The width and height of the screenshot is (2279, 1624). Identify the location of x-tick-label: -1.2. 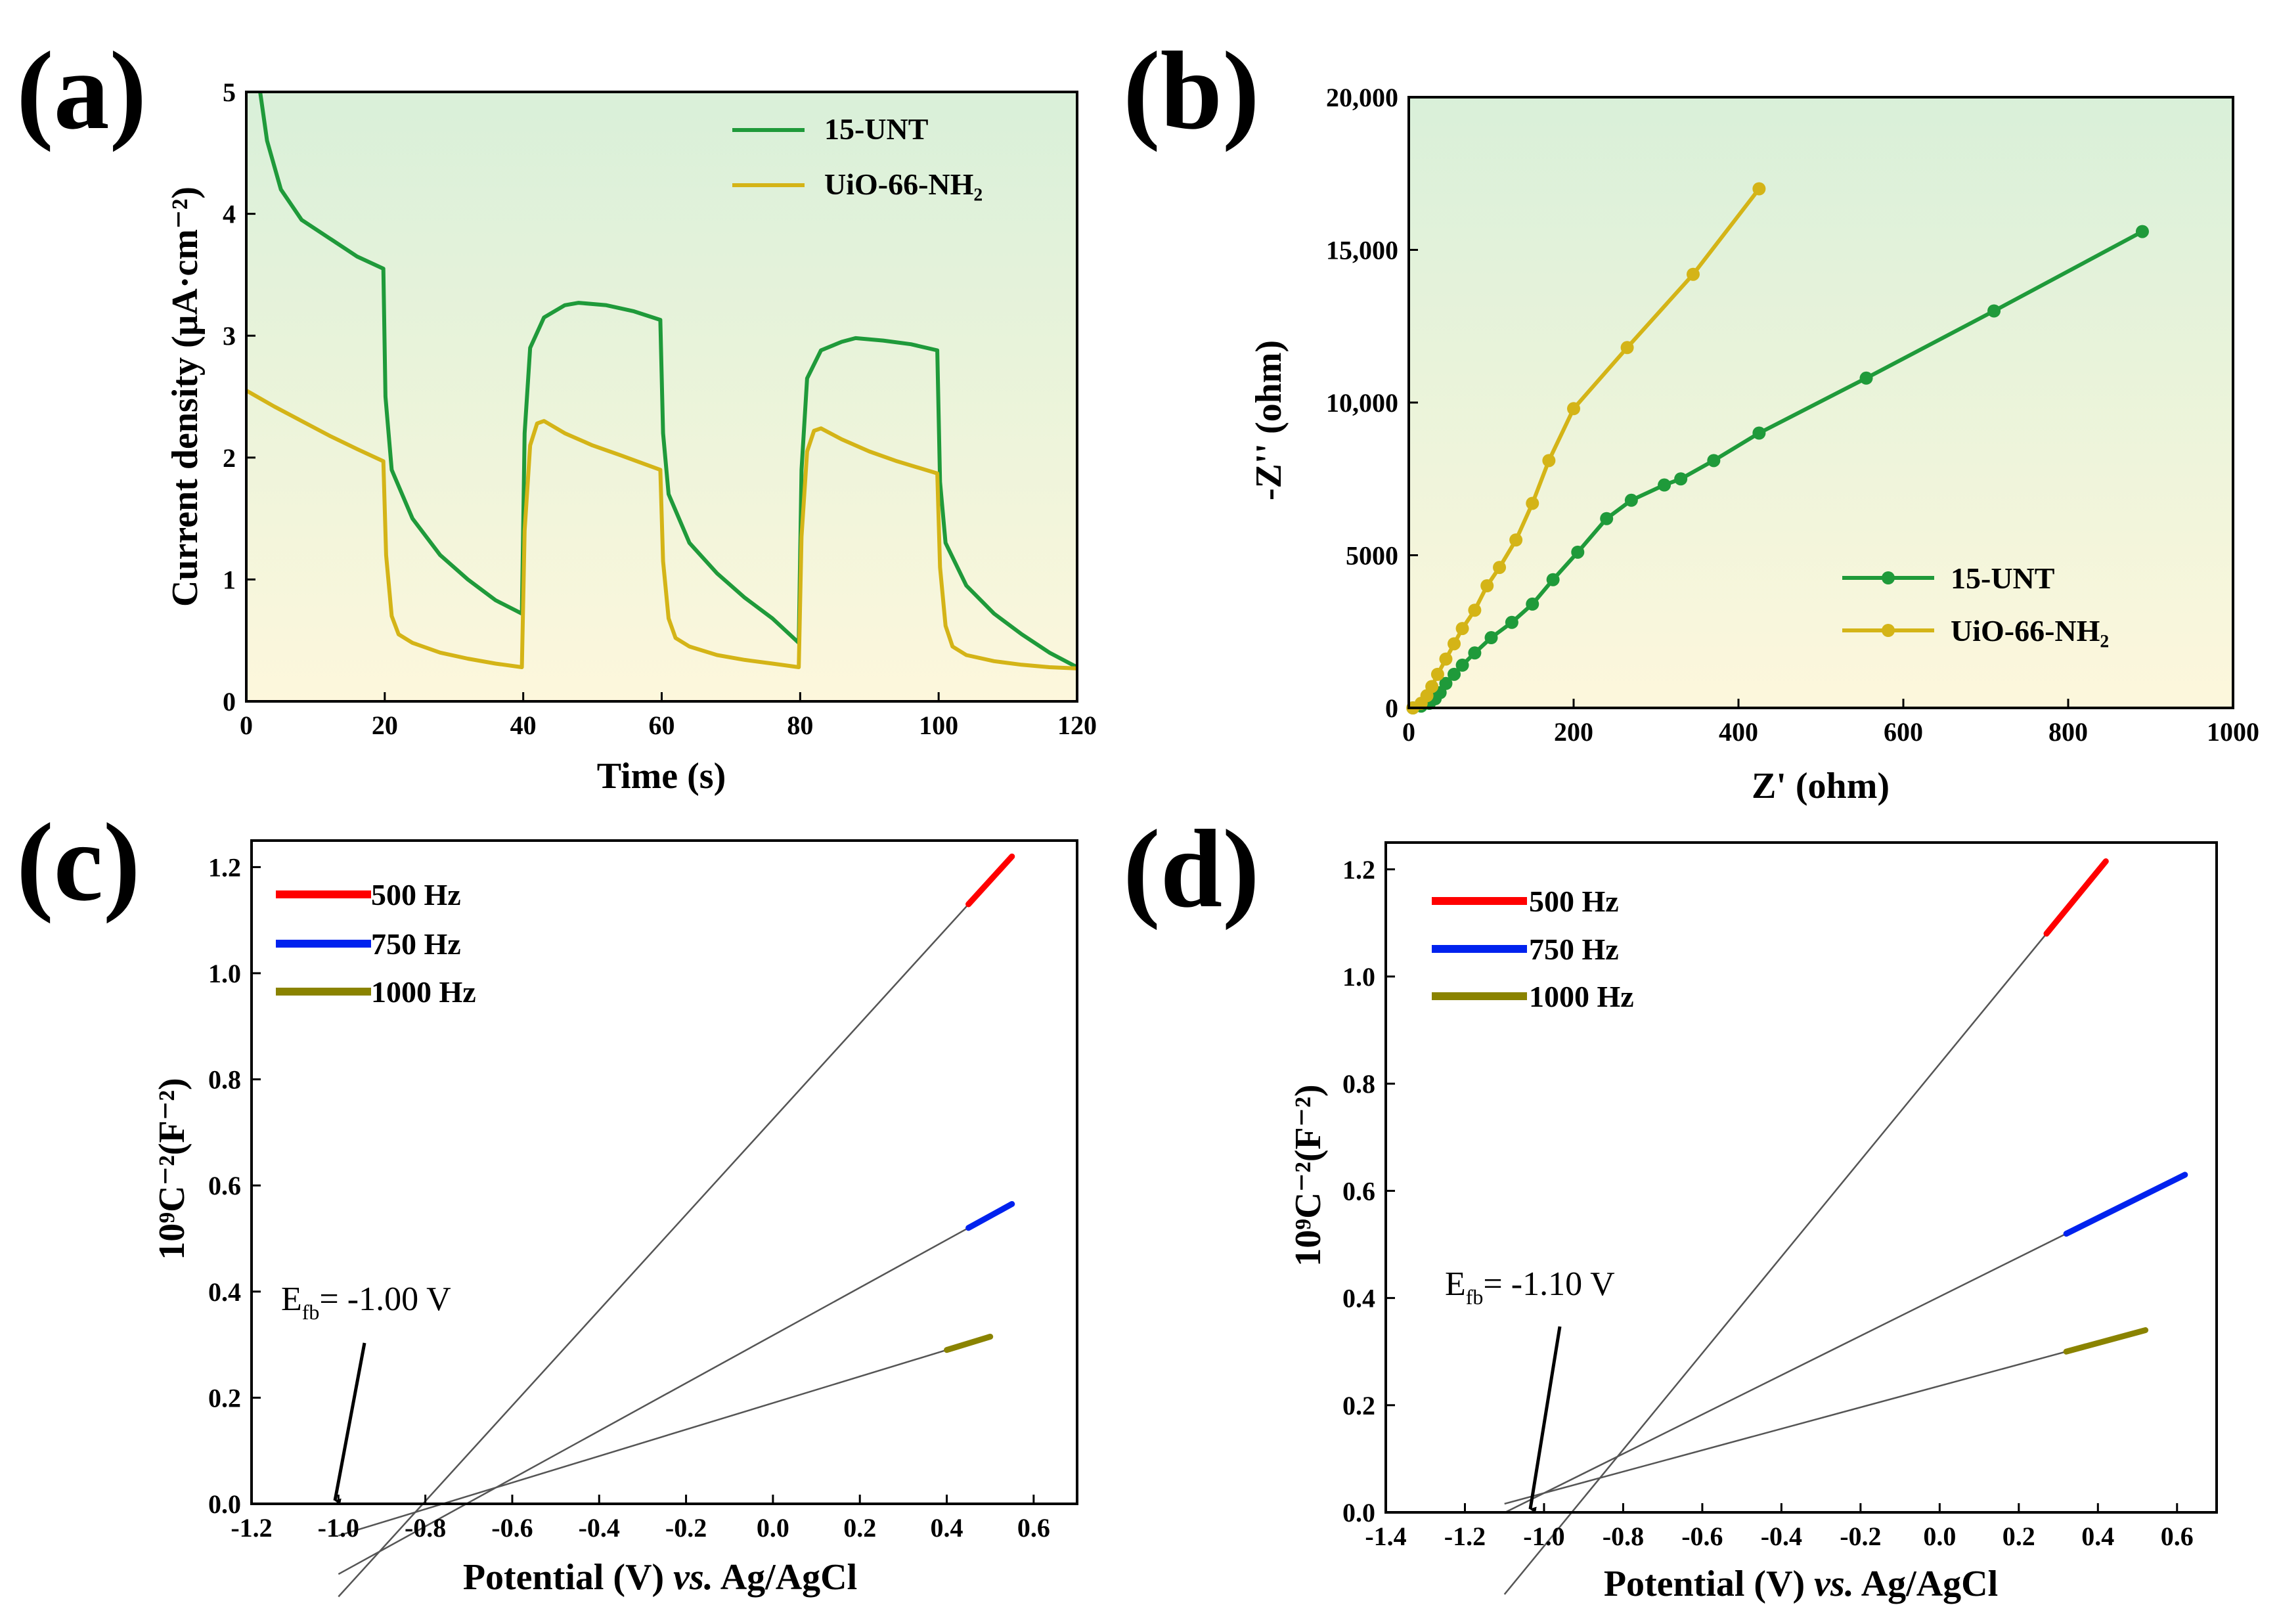
(251, 1528).